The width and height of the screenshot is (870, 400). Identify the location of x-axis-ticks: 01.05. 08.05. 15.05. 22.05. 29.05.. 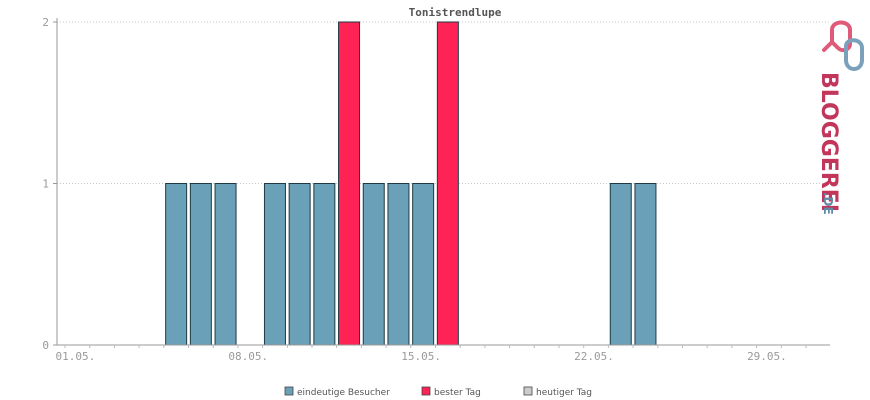
(420, 356).